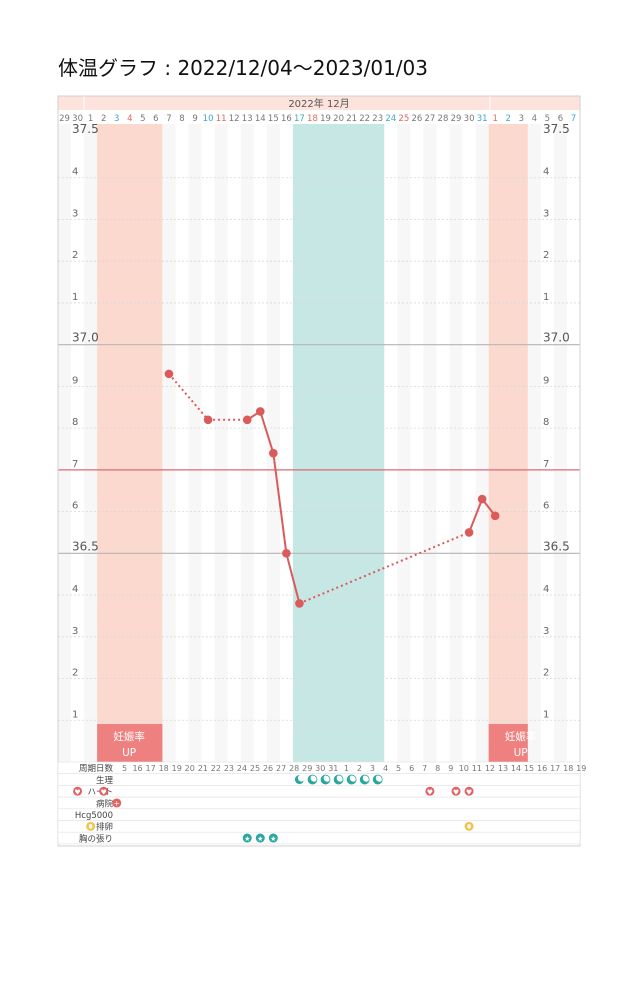  Describe the element at coordinates (96, 838) in the screenshot. I see `row-label: 胸の張り` at that location.